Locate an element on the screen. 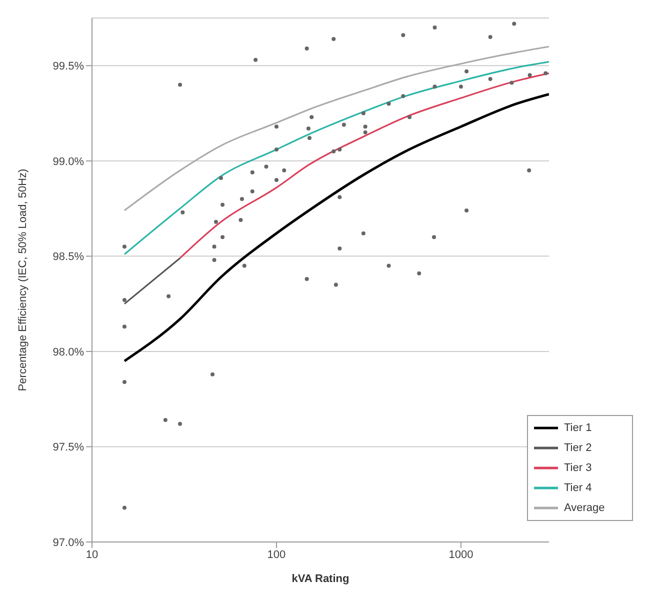  y-tick-label: 99.0% is located at coordinates (68, 162).